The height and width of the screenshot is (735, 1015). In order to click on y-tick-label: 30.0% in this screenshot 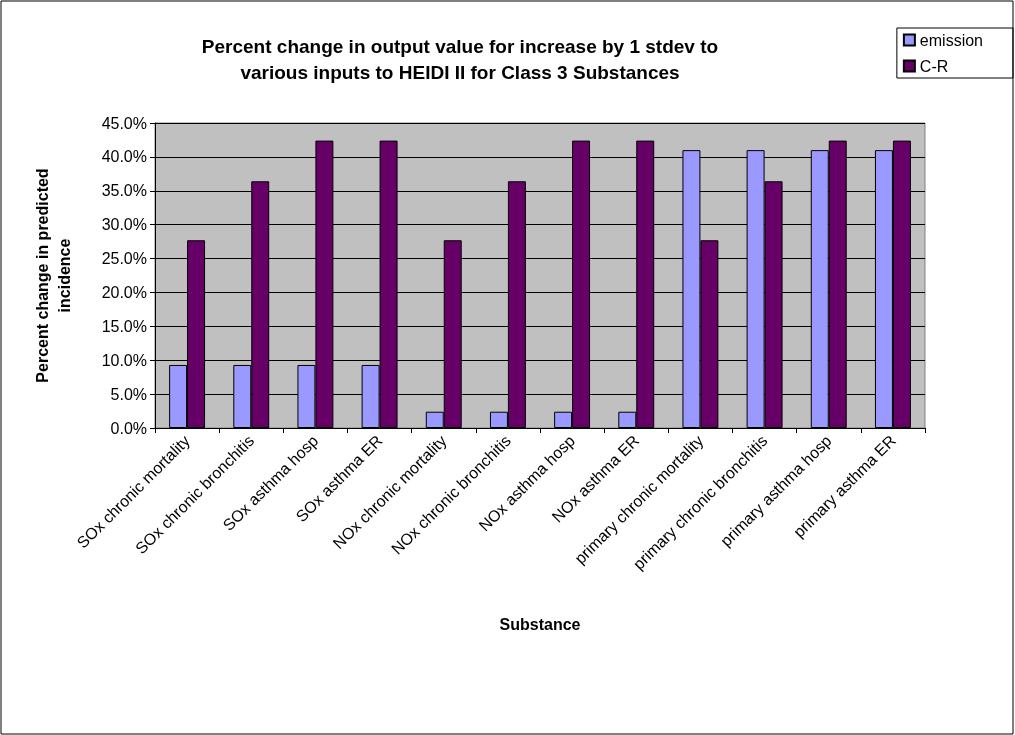, I will do `click(124, 225)`.